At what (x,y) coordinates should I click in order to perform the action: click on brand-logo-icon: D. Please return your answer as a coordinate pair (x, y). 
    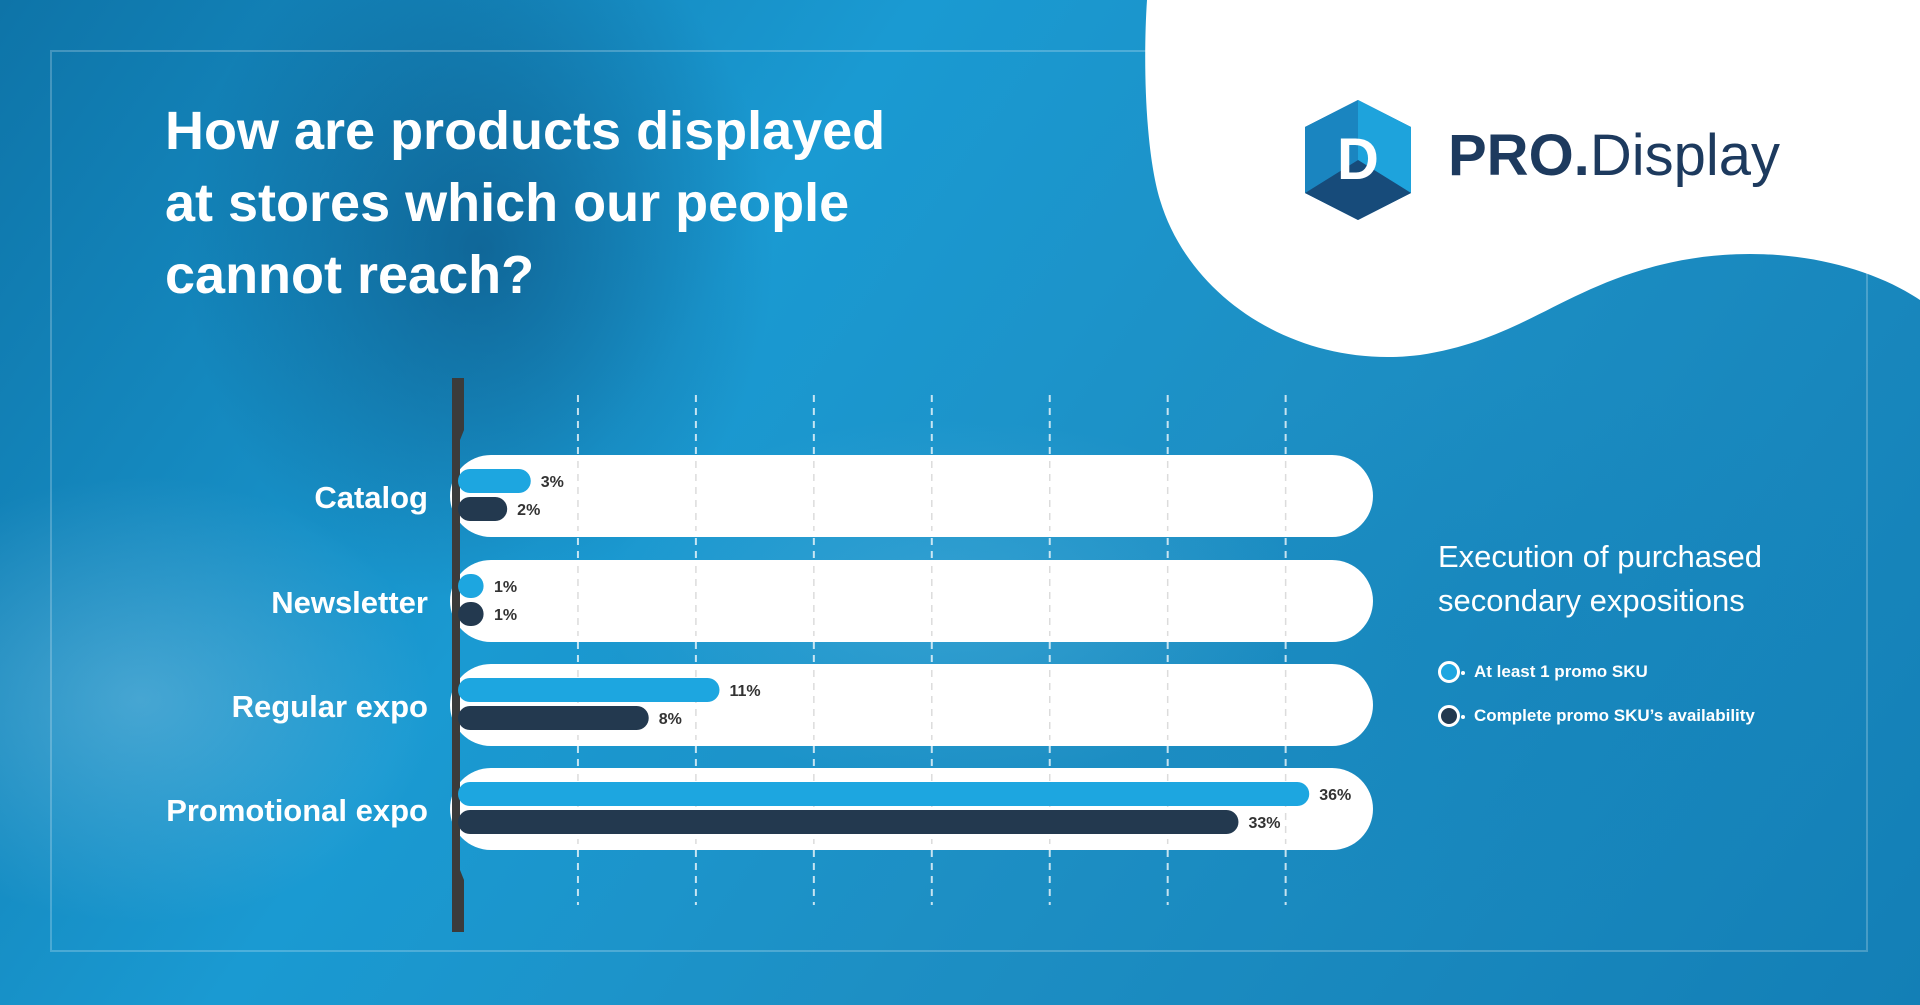
    Looking at the image, I should click on (1358, 160).